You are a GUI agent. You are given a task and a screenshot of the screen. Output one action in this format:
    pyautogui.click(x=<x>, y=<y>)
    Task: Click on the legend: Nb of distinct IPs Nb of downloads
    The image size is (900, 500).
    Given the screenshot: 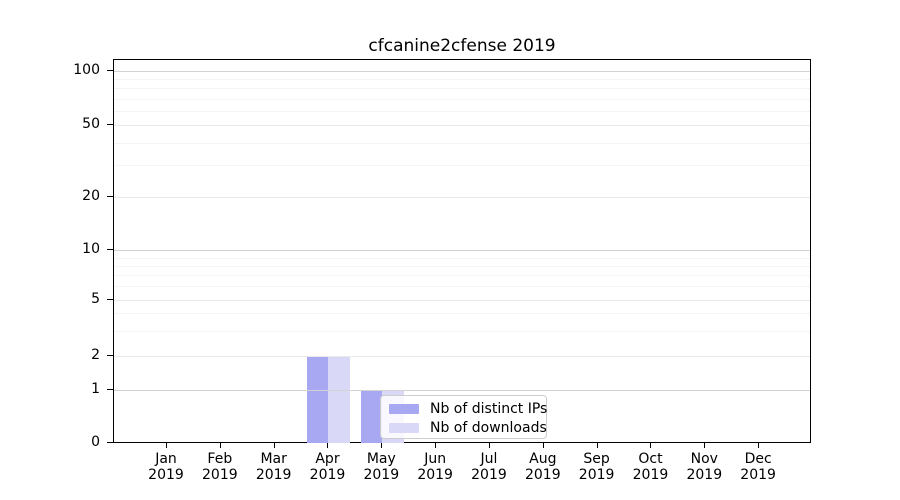 What is the action you would take?
    pyautogui.click(x=463, y=417)
    